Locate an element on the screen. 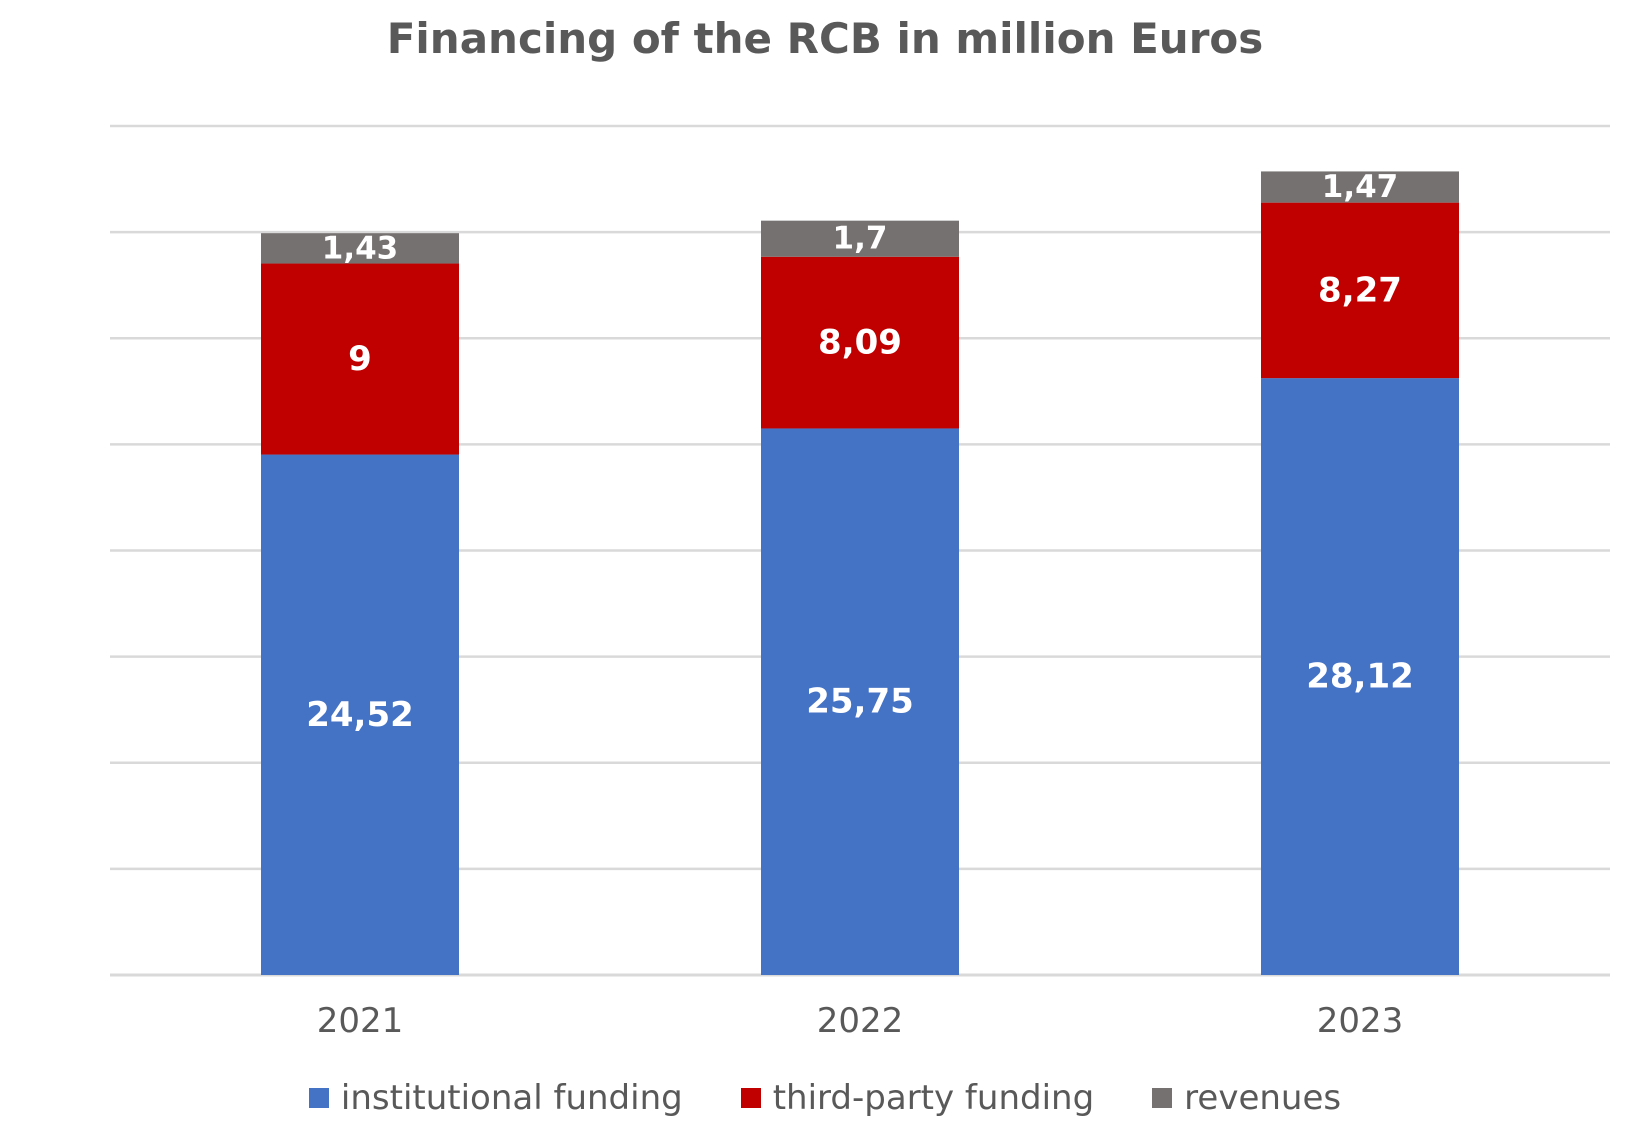  legend-label: revenues is located at coordinates (1263, 1098).